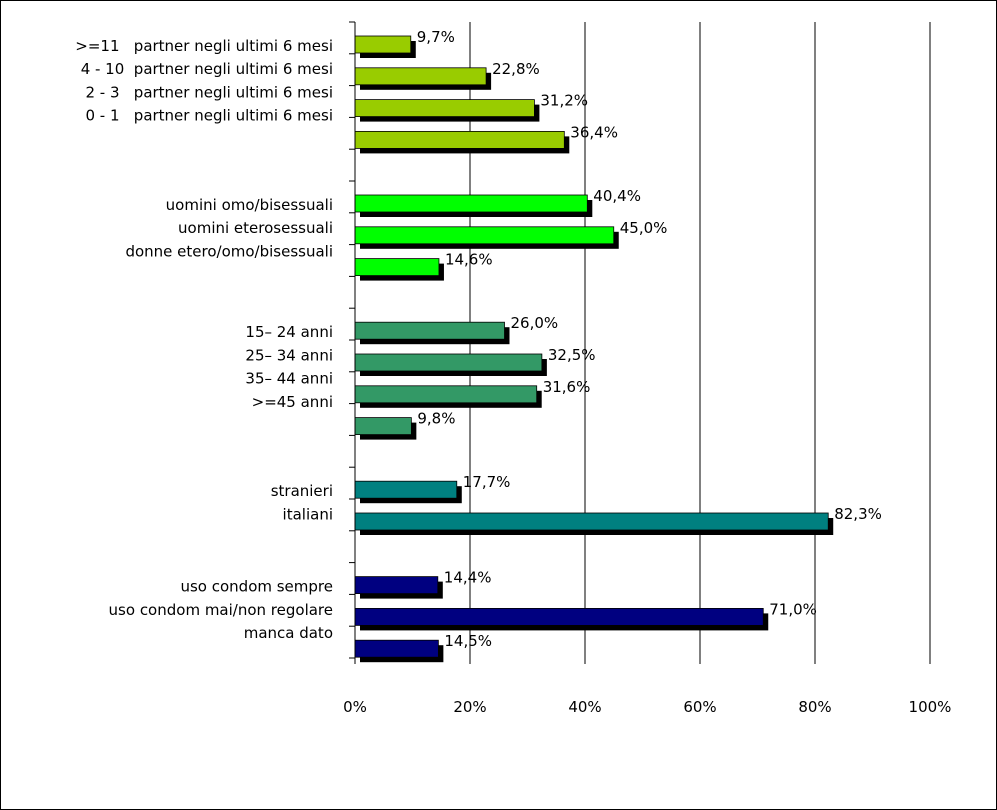  I want to click on category-label: italiani, so click(308, 514).